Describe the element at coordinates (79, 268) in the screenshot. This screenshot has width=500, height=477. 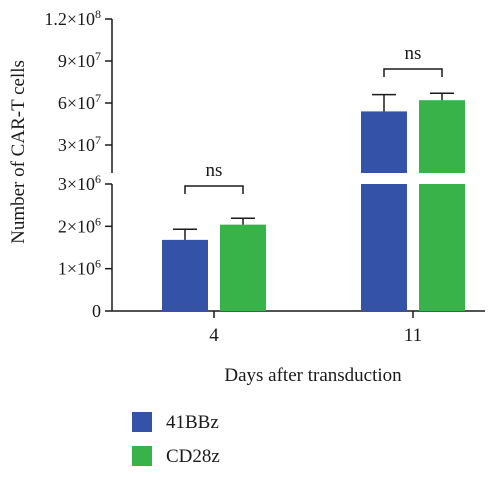
I see `y-lower-tick-label-1: 1×10⁶` at that location.